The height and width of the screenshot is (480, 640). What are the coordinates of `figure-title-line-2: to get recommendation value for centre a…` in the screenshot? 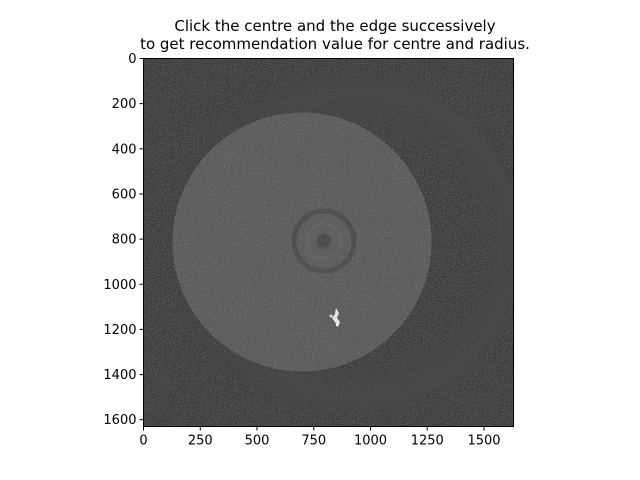 It's located at (335, 44).